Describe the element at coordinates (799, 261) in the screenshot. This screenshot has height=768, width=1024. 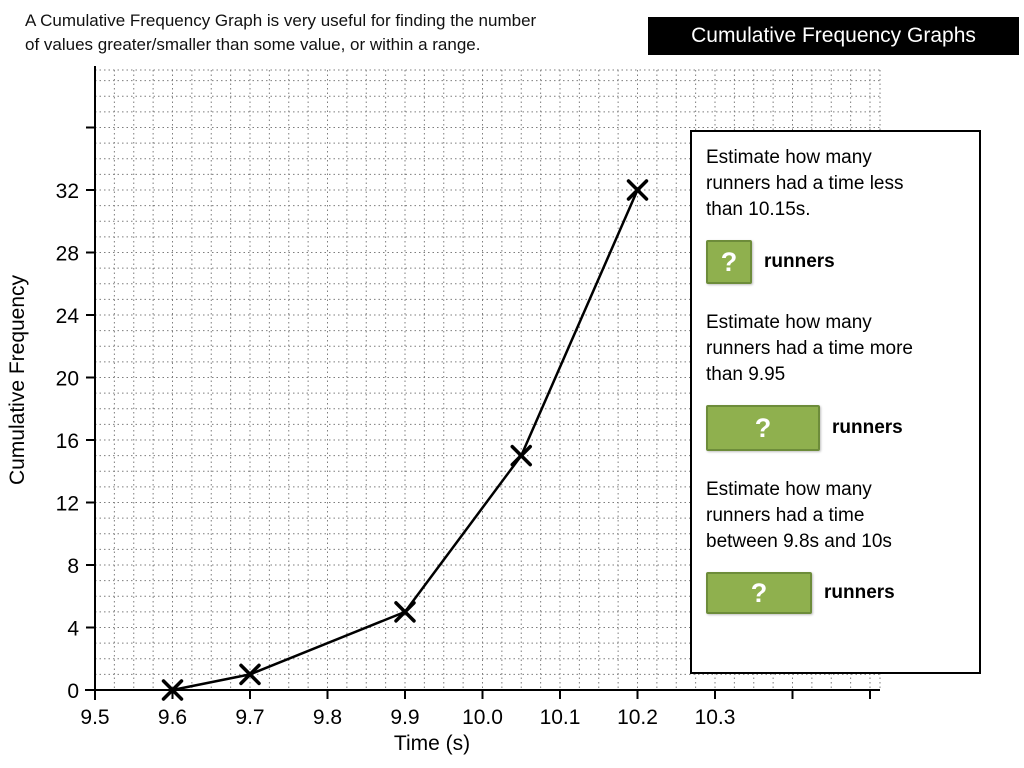
I see `question-1-unit-label: runners` at that location.